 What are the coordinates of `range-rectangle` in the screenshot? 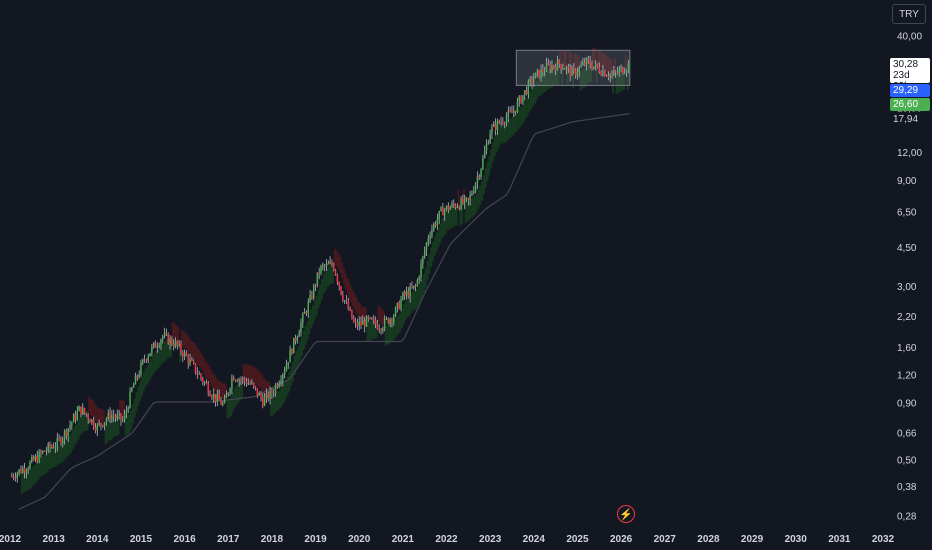 It's located at (573, 67).